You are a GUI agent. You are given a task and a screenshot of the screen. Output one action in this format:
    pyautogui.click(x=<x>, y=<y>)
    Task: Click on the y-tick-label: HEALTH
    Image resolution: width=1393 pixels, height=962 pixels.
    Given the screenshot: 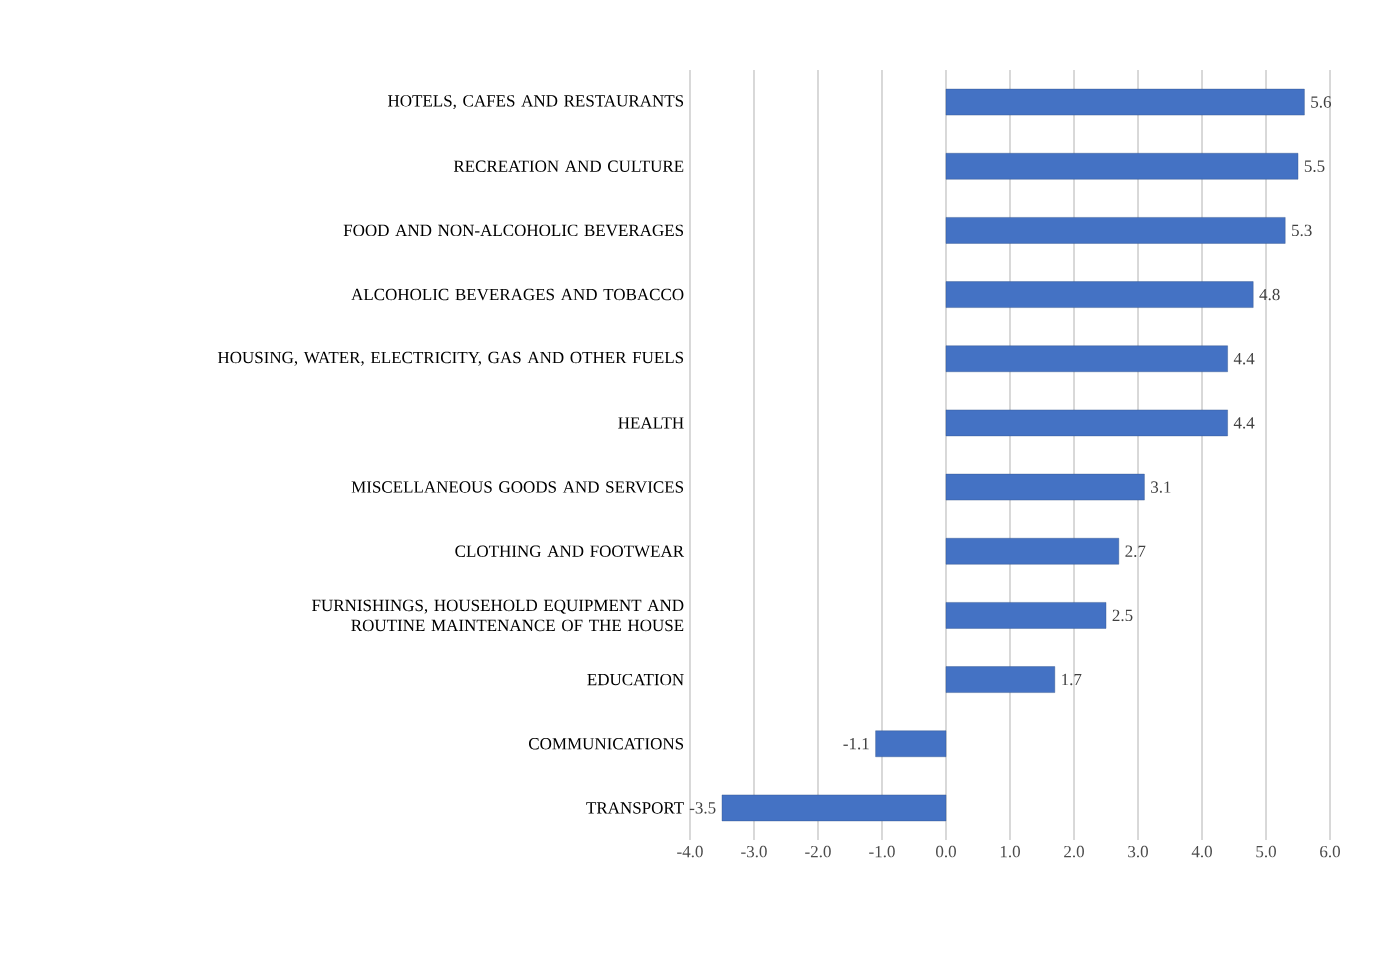 What is the action you would take?
    pyautogui.click(x=651, y=423)
    